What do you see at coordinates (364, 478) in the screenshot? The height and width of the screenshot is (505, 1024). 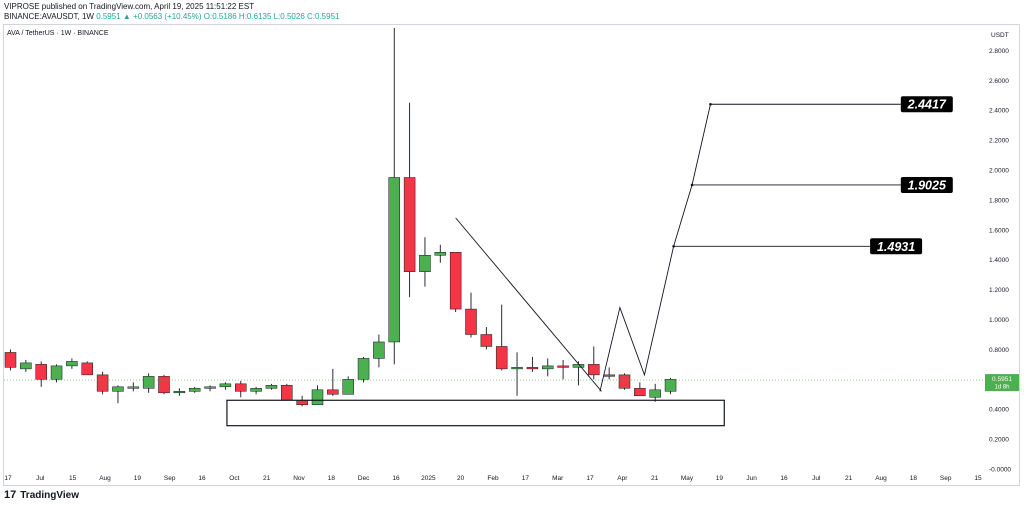 I see `x-tick-label: Dec` at bounding box center [364, 478].